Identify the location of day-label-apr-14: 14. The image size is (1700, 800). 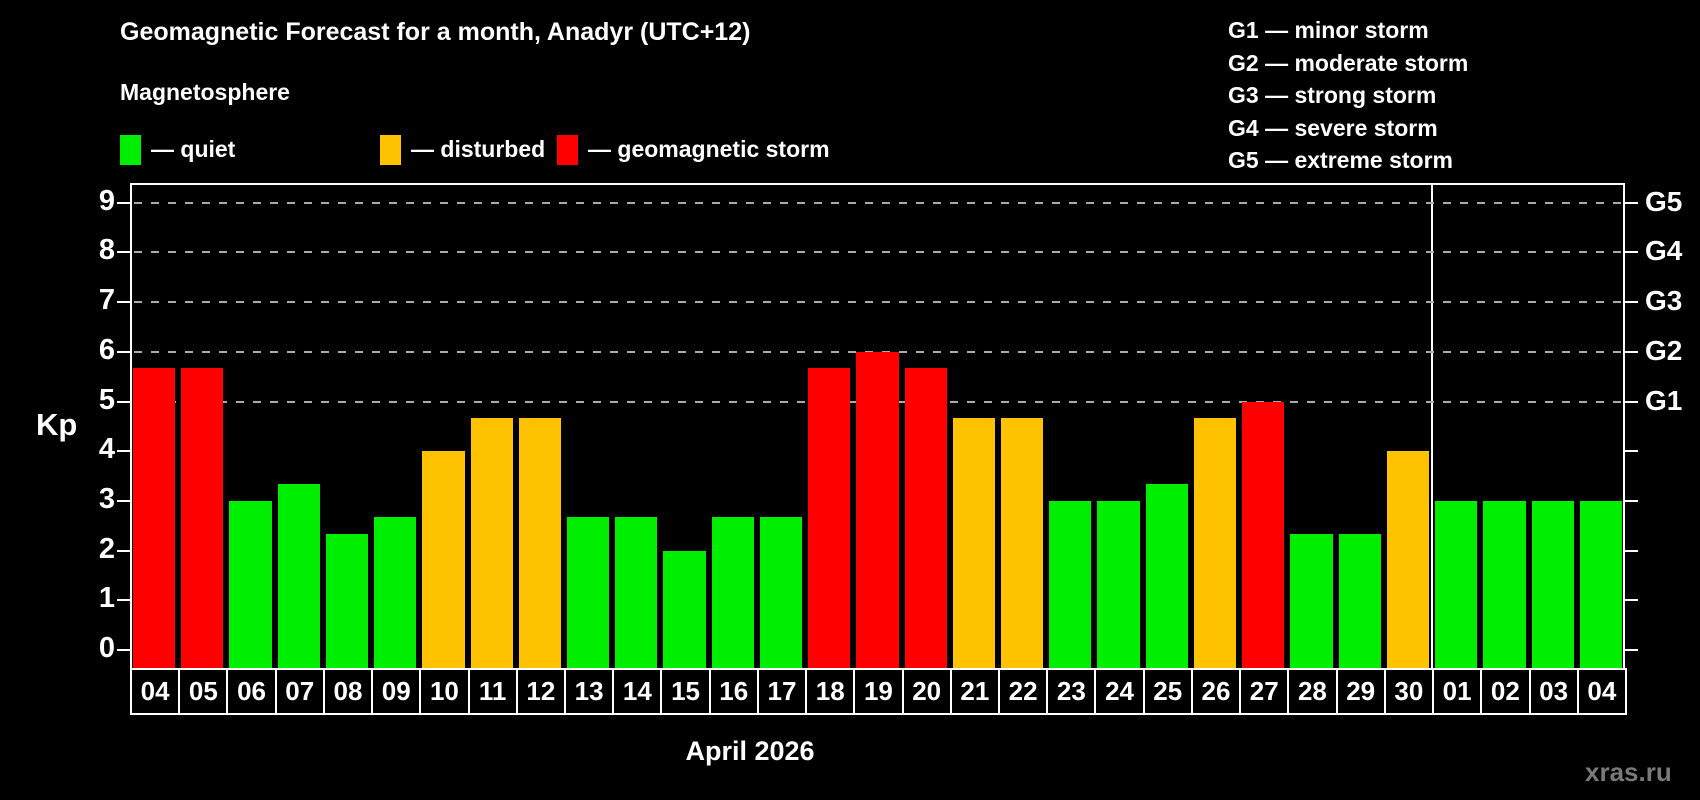
(637, 691).